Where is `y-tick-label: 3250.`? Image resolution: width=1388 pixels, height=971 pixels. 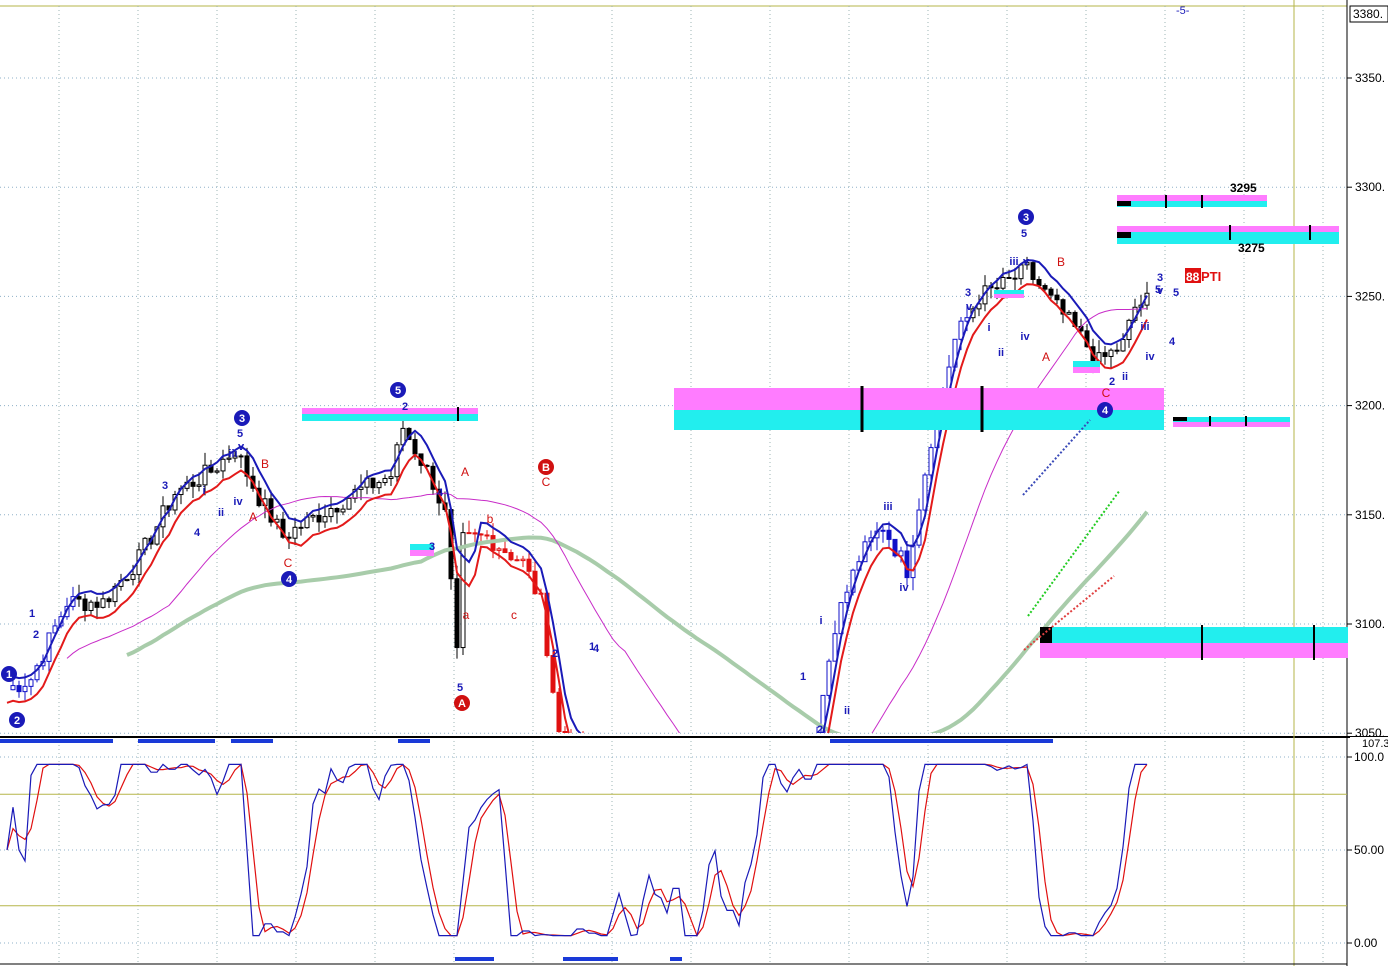 y-tick-label: 3250. is located at coordinates (1370, 296).